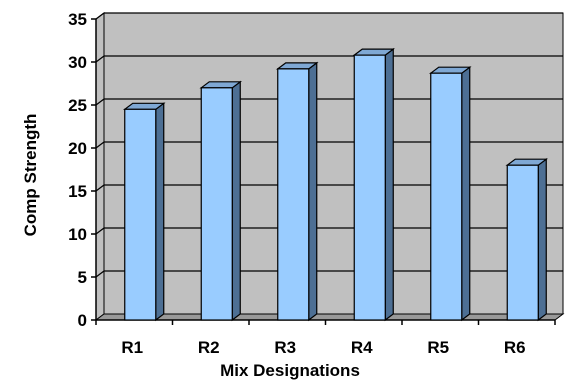  What do you see at coordinates (77, 105) in the screenshot?
I see `y-tick-label: 25` at bounding box center [77, 105].